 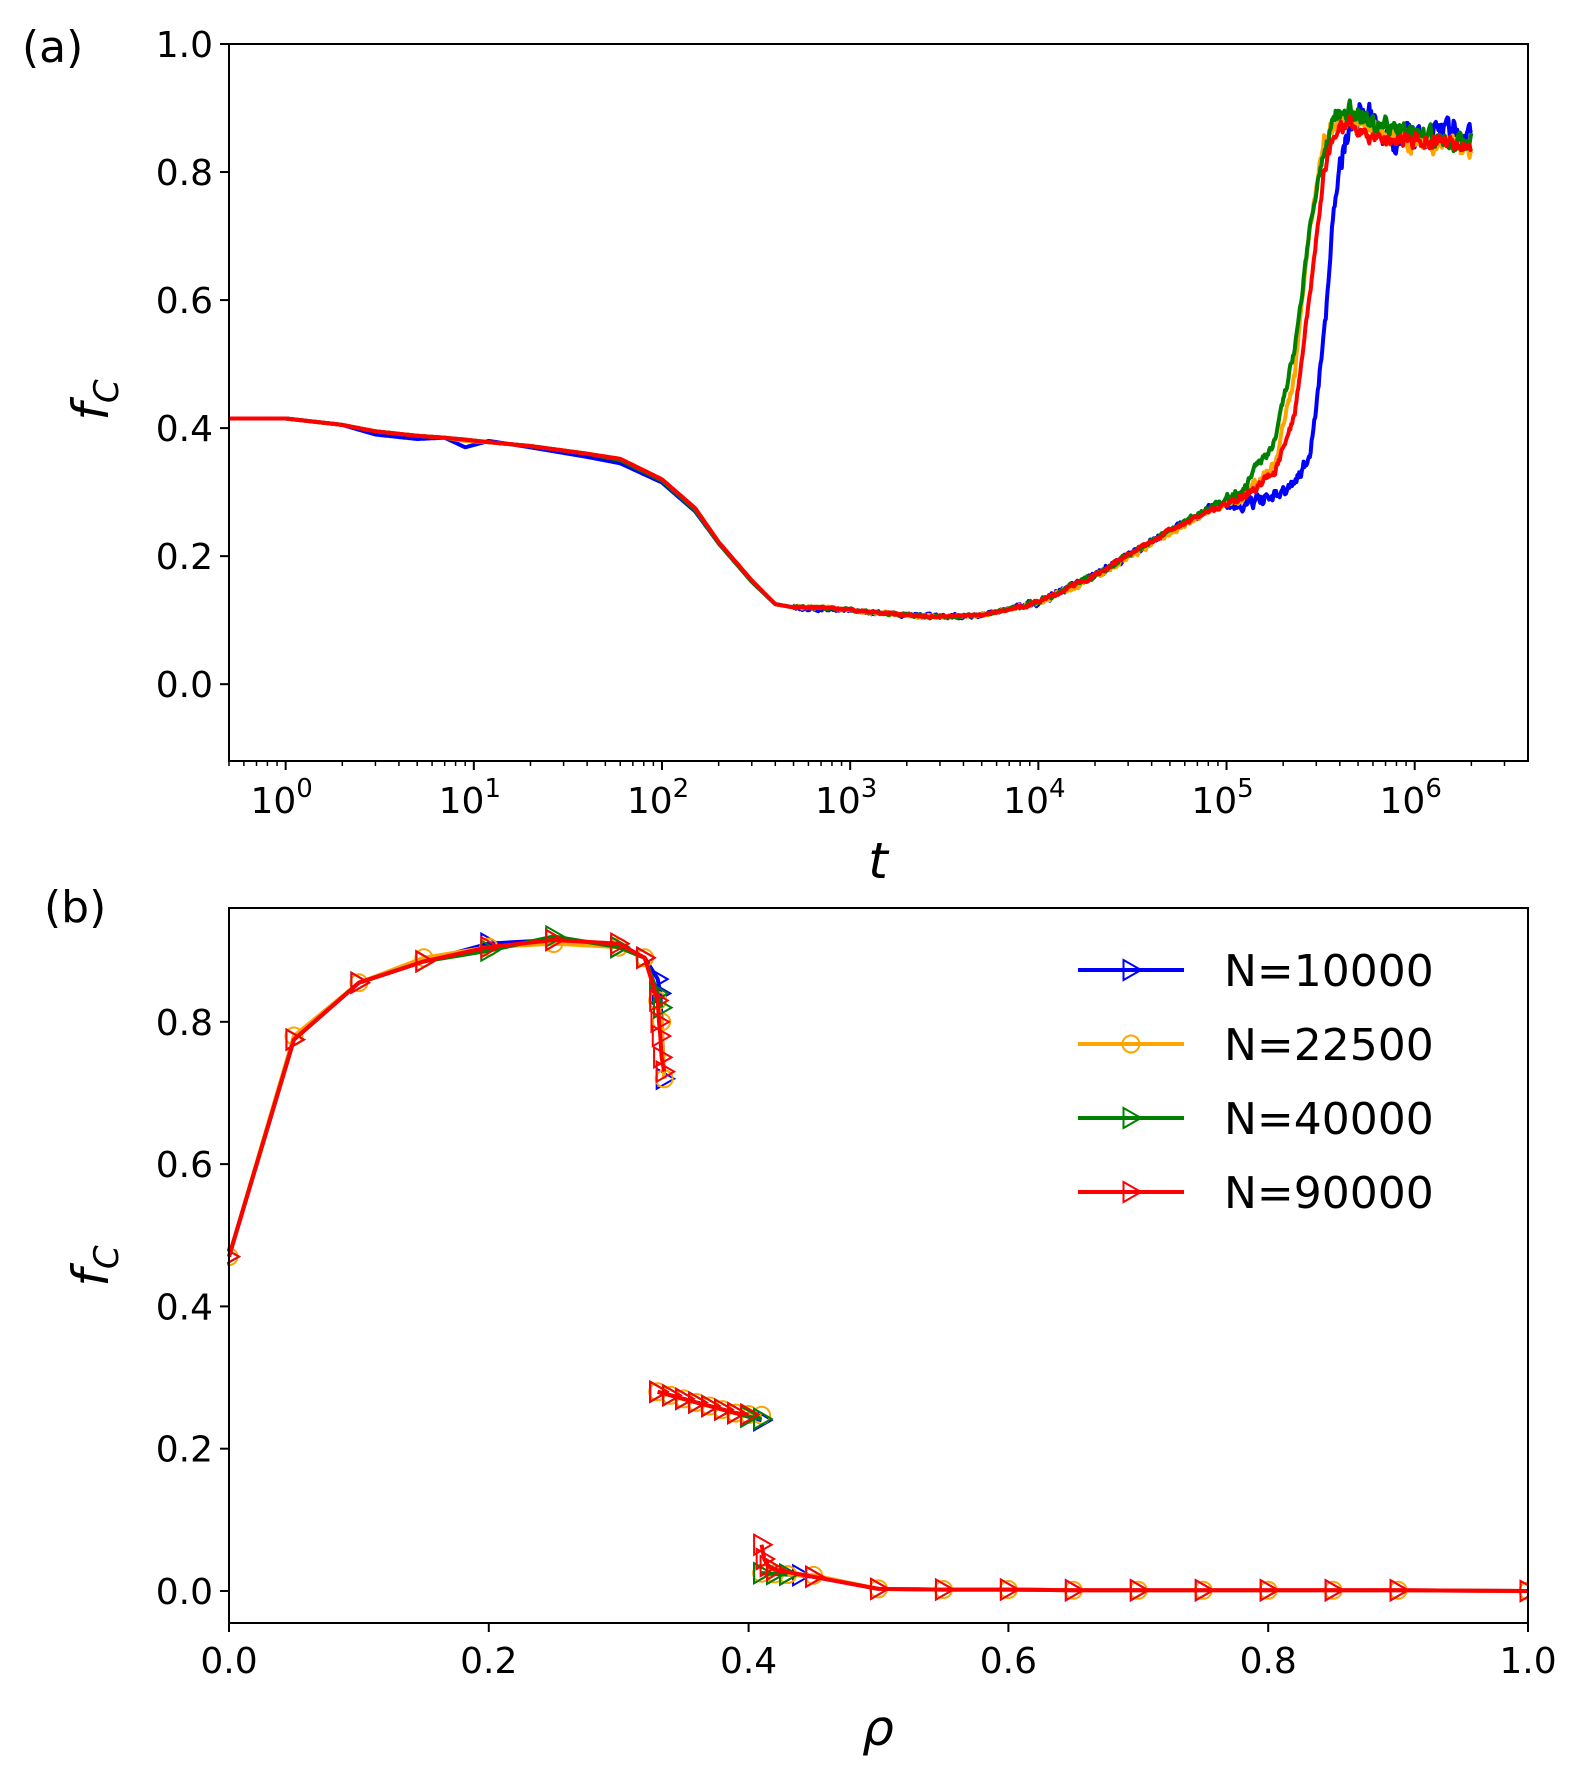 I want to click on panel-b-x-label: ρ, so click(x=878, y=1728).